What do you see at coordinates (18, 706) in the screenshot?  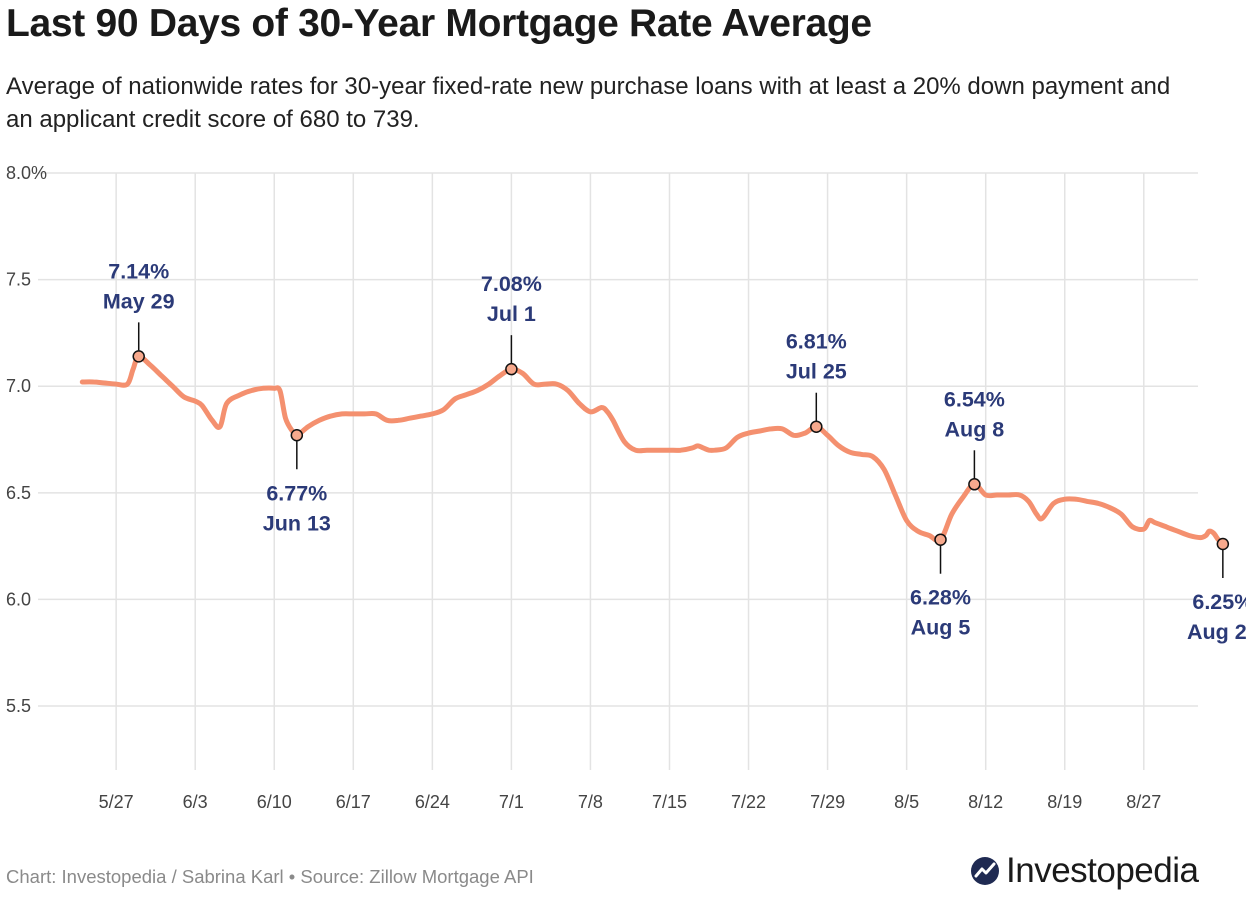 I see `y-tick-label: 5.5` at bounding box center [18, 706].